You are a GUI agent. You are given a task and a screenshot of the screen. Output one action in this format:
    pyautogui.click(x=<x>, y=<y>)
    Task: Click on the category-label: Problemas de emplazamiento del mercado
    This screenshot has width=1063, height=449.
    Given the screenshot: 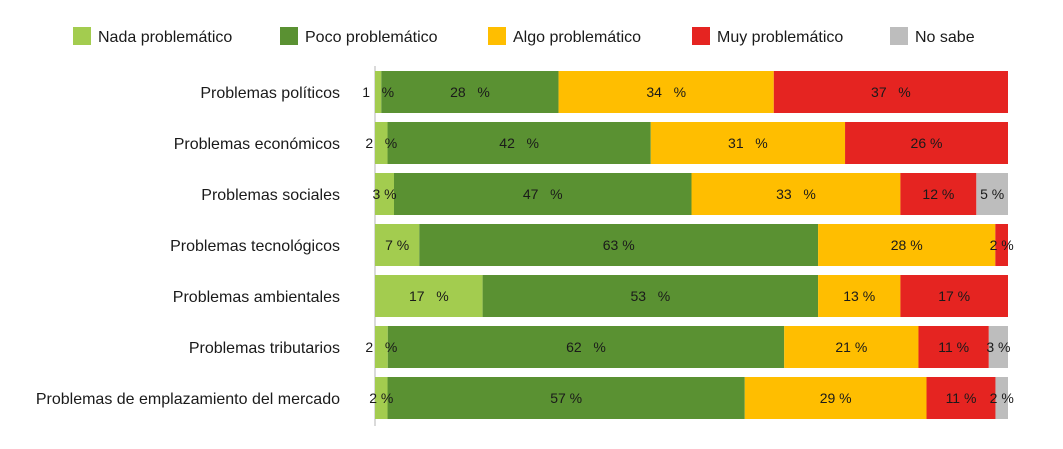 What is the action you would take?
    pyautogui.click(x=188, y=399)
    